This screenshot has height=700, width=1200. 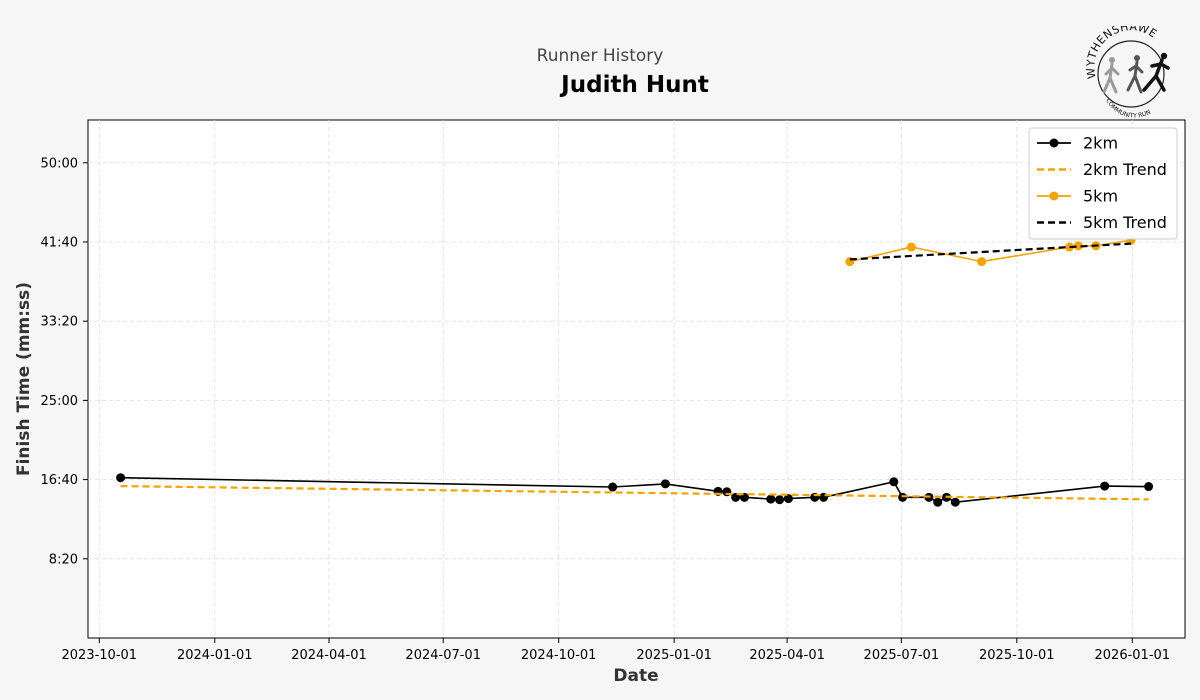 What do you see at coordinates (674, 655) in the screenshot?
I see `x-tick-label: 2025-01-01` at bounding box center [674, 655].